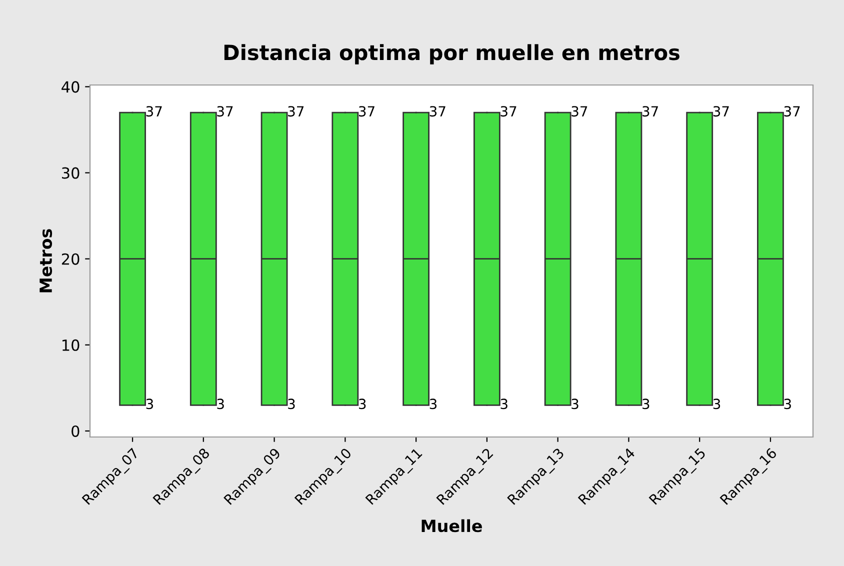  Describe the element at coordinates (452, 54) in the screenshot. I see `chart-title: Distancia optima por muelle en metros` at that location.